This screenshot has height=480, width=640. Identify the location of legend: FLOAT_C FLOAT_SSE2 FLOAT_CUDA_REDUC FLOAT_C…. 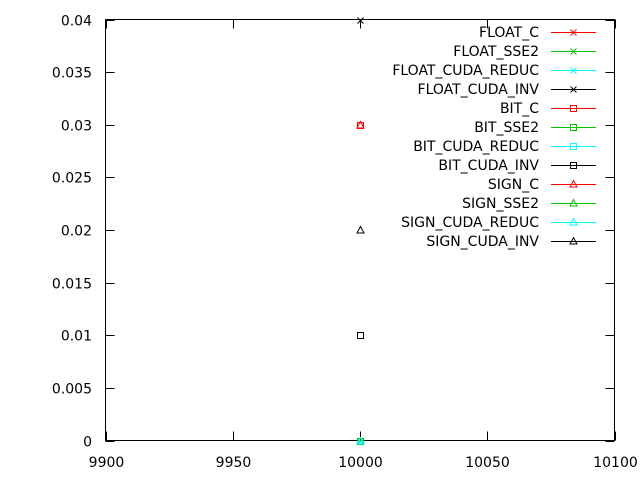
(494, 137).